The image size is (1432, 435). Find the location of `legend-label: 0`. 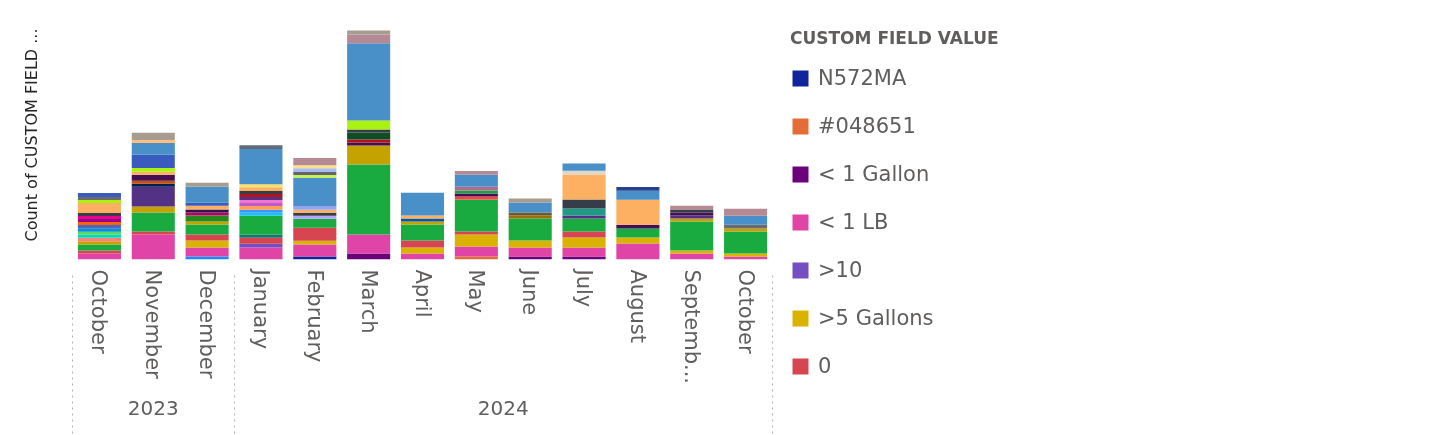

legend-label: 0 is located at coordinates (825, 366).